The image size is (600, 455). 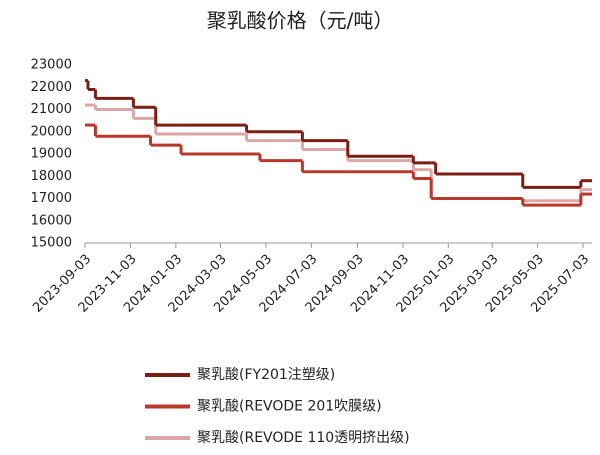 I want to click on y-tick-label: 20000, so click(x=51, y=131).